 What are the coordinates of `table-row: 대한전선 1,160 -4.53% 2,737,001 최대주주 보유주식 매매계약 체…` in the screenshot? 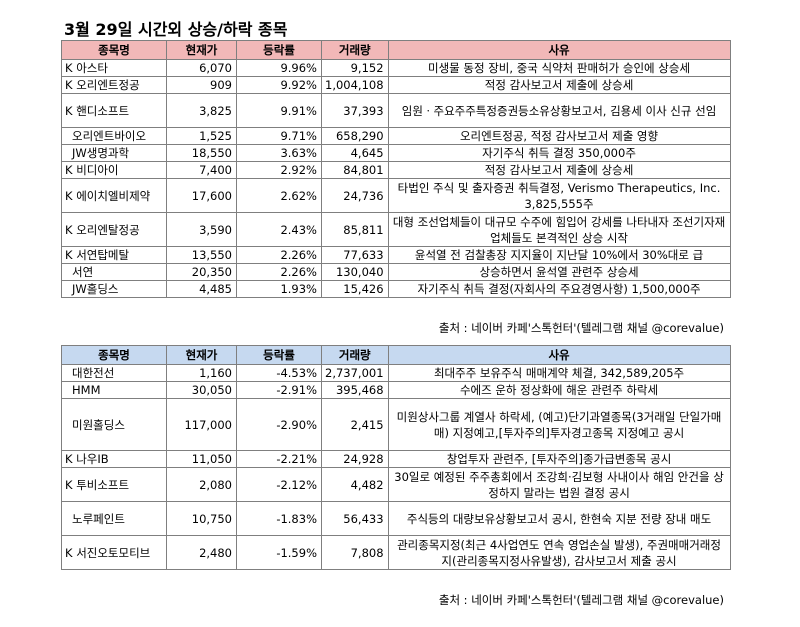 It's located at (396, 373).